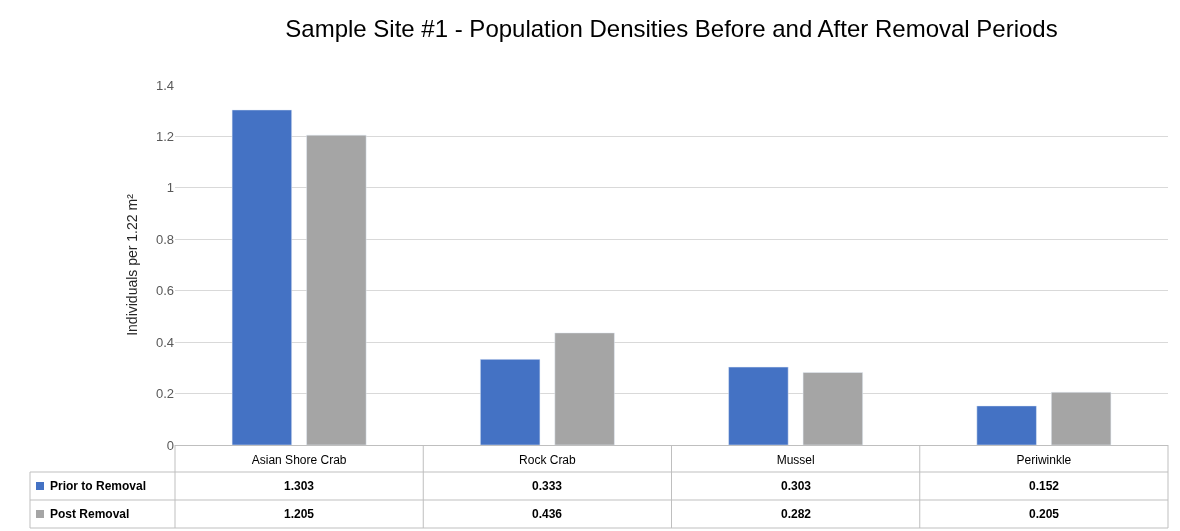 This screenshot has width=1180, height=531. Describe the element at coordinates (90, 514) in the screenshot. I see `legend-label: Post Removal` at that location.